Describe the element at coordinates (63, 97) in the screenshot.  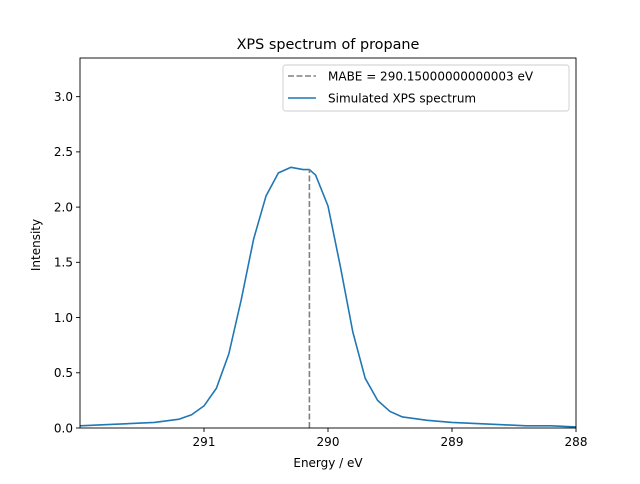
I see `y-tick-label: 3.0` at that location.